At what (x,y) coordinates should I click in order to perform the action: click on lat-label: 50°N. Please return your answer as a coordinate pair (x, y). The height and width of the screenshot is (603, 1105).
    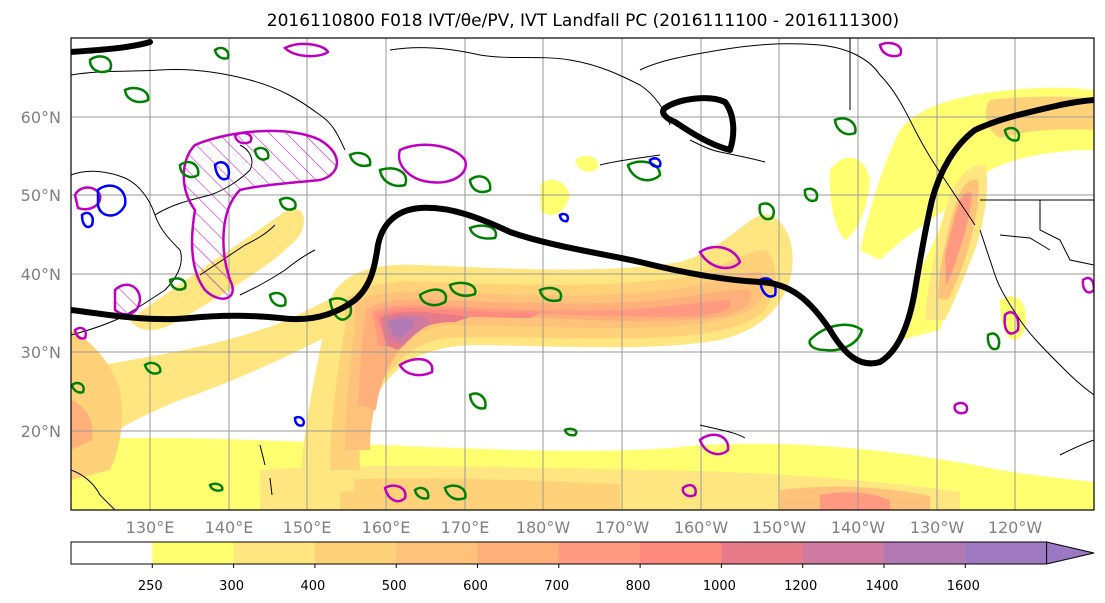
    Looking at the image, I should click on (41, 195).